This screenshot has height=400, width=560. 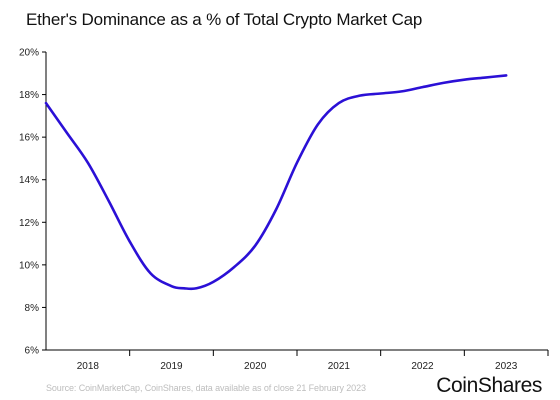 What do you see at coordinates (88, 366) in the screenshot?
I see `x-tick-label: 2018` at bounding box center [88, 366].